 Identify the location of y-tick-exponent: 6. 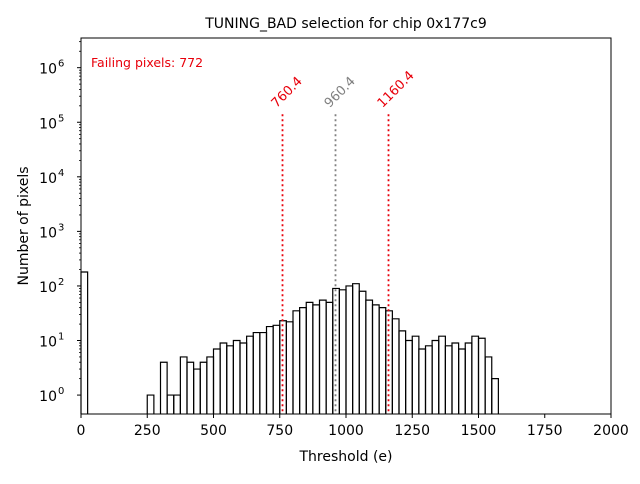
(61, 64).